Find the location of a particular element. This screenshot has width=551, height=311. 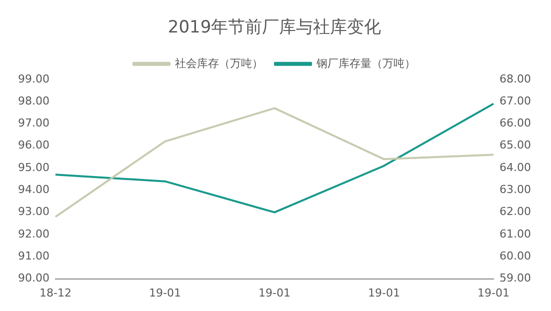

y-tick-label: 95.00 is located at coordinates (34, 167).